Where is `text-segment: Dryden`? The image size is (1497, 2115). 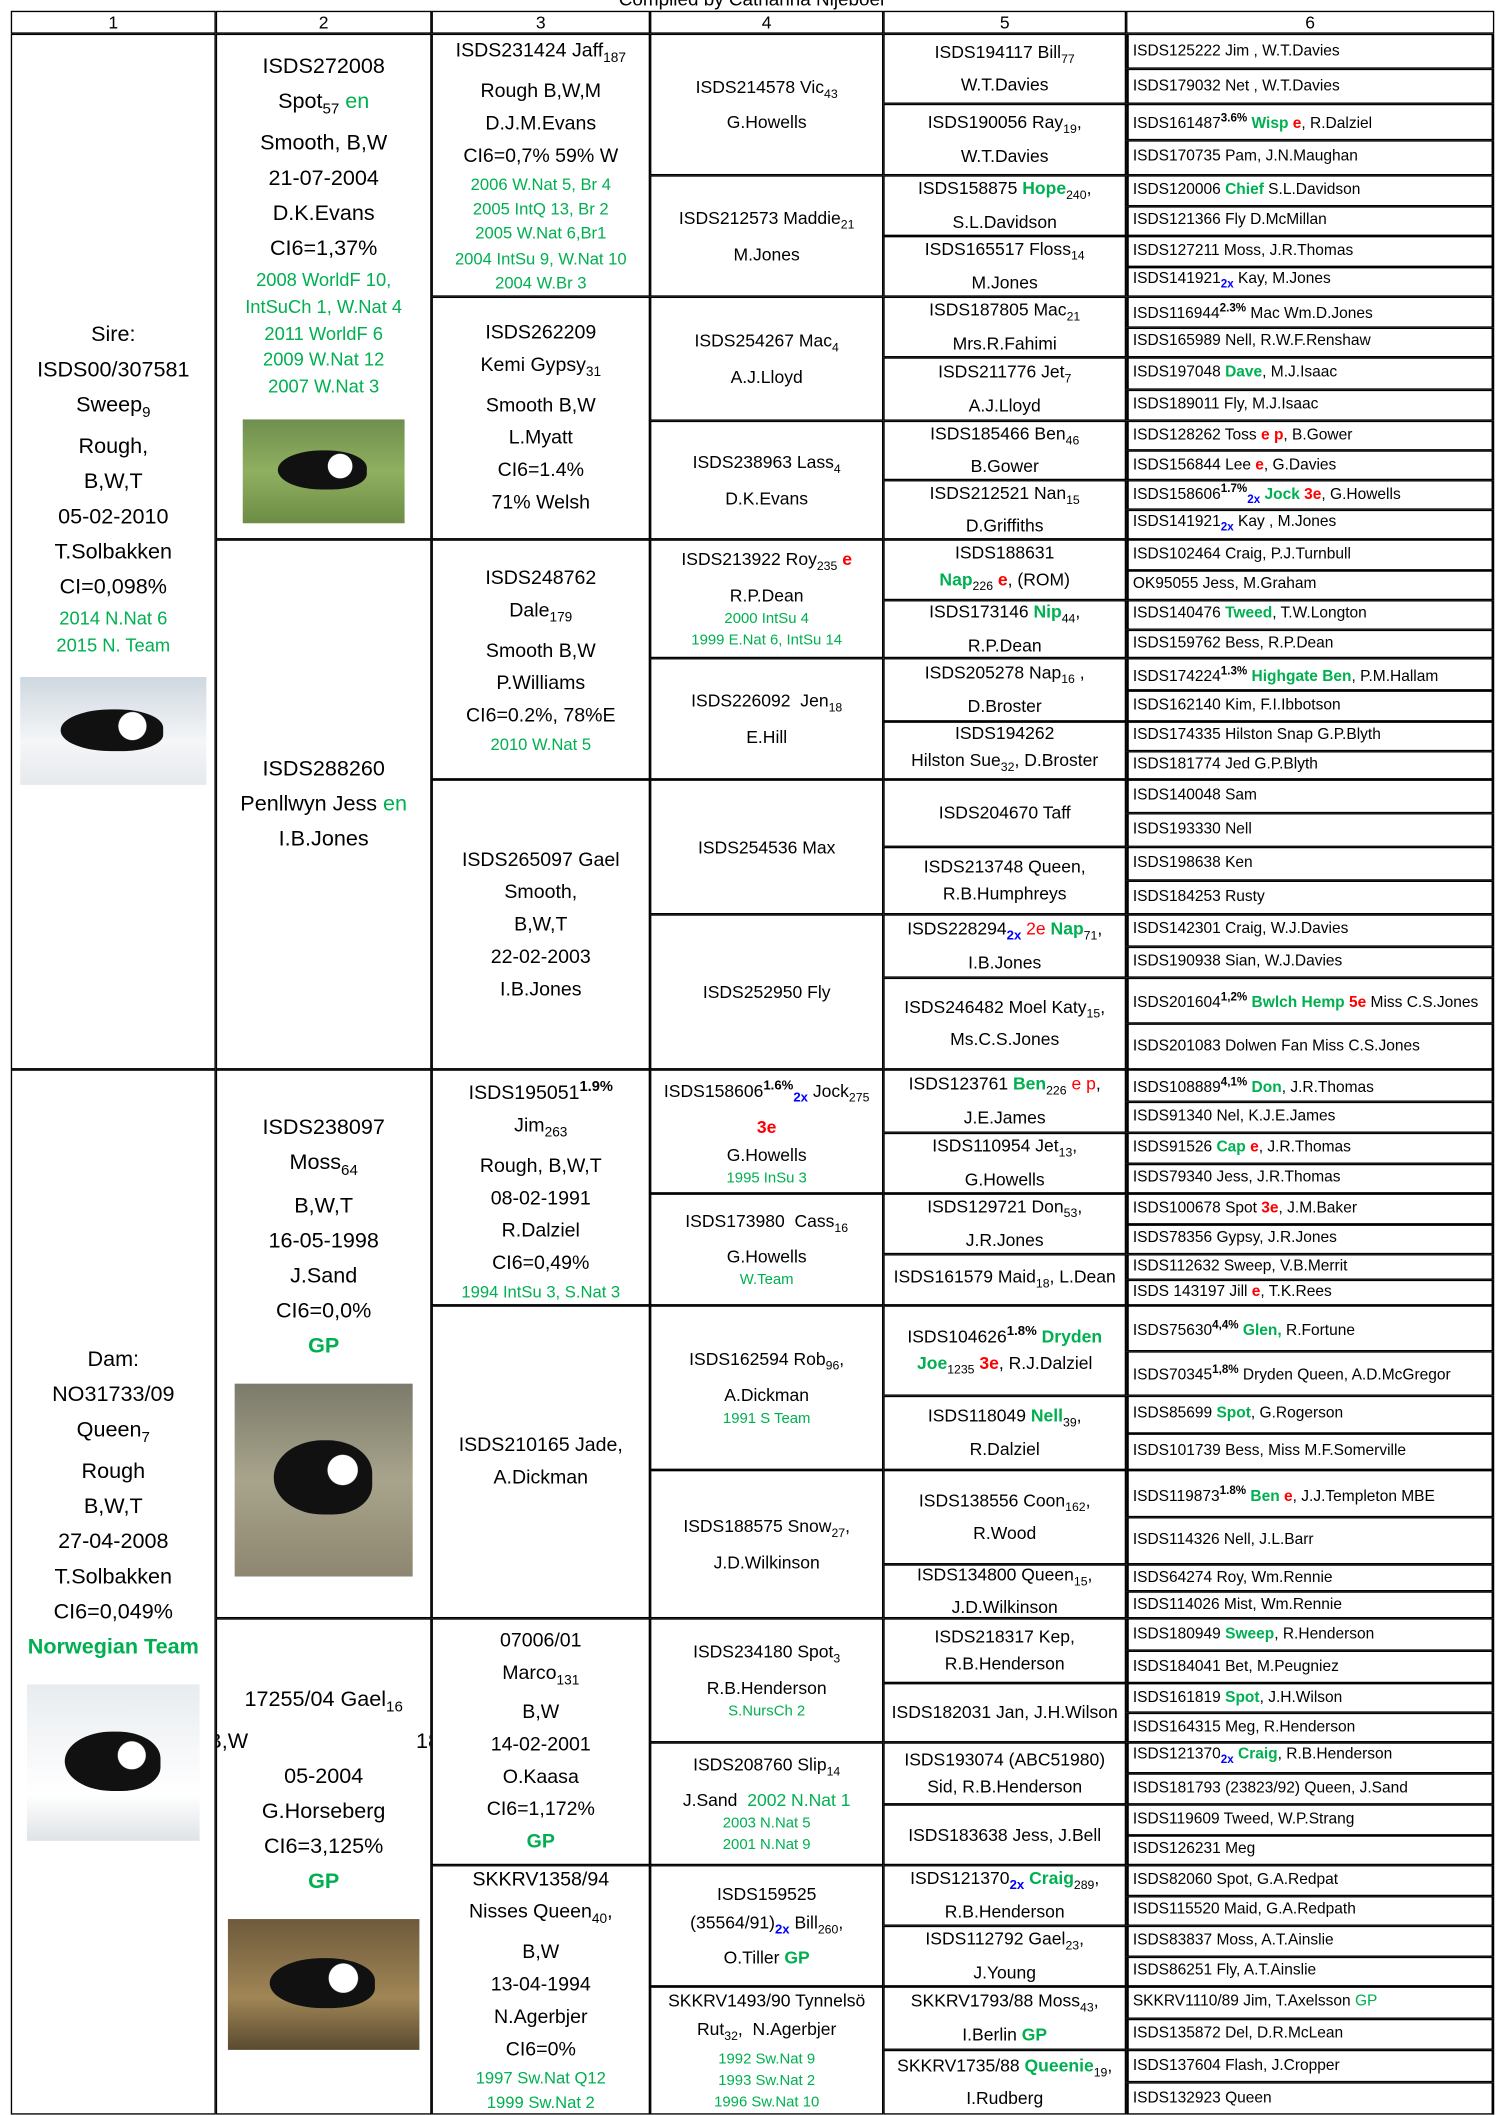 text-segment: Dryden is located at coordinates (1069, 1335).